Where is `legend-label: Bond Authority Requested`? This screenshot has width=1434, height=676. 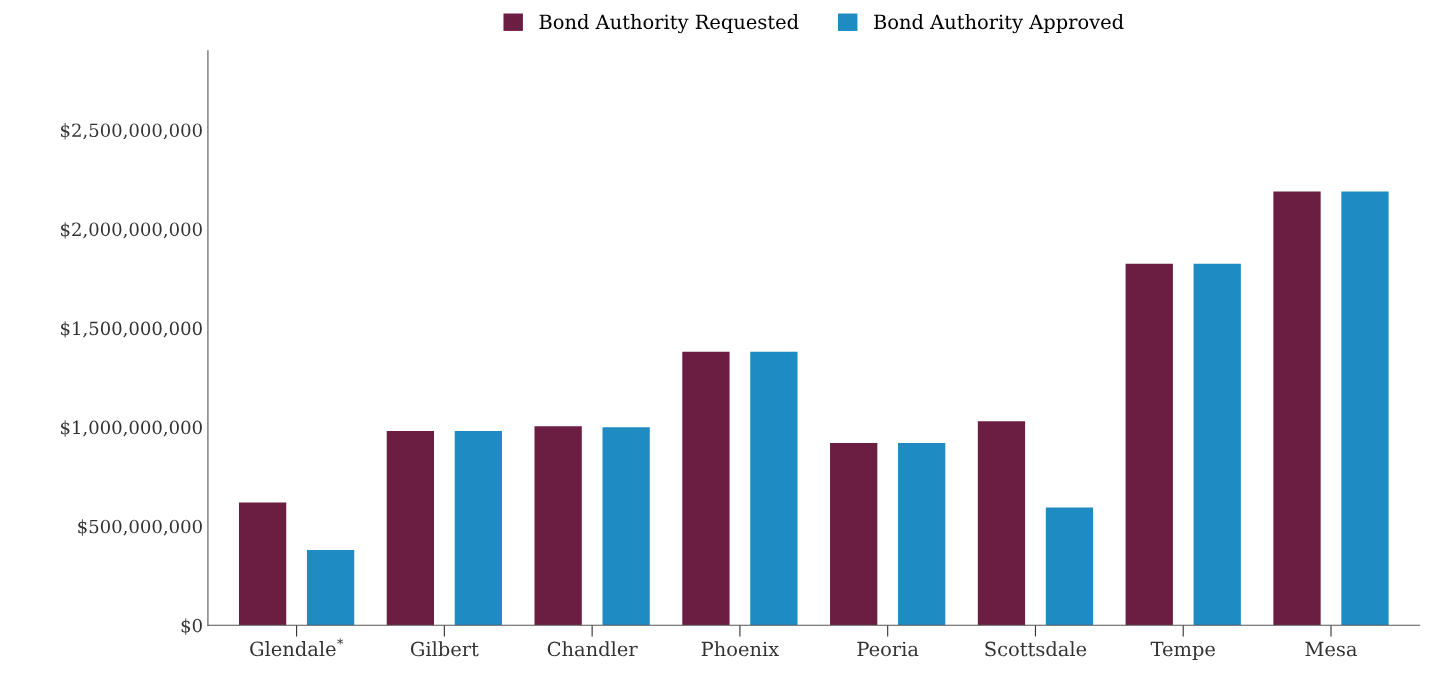 legend-label: Bond Authority Requested is located at coordinates (669, 24).